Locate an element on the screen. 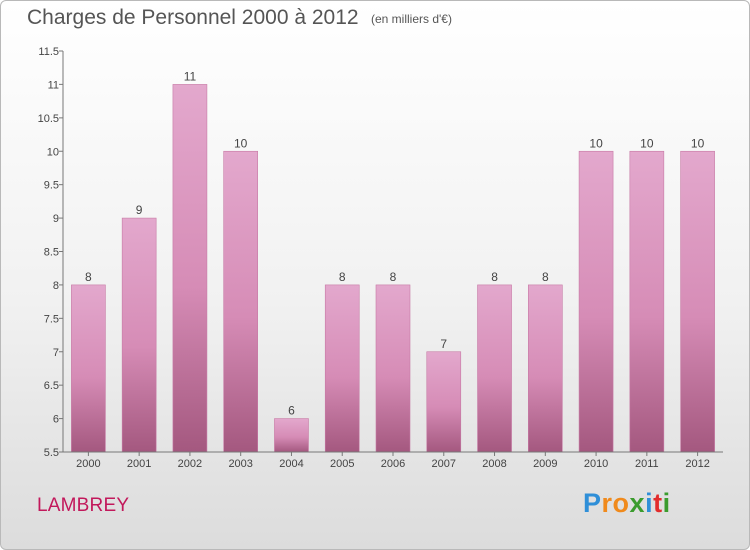 This screenshot has height=550, width=750. x-tick-label: 2012 is located at coordinates (697, 464).